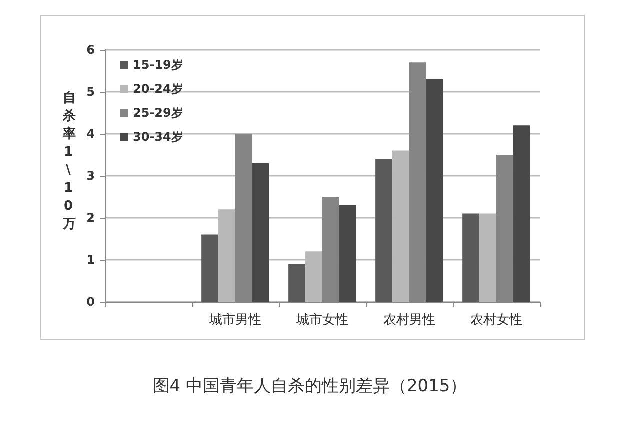 The height and width of the screenshot is (422, 620). Describe the element at coordinates (410, 320) in the screenshot. I see `x-tick-label: 农村男性` at that location.